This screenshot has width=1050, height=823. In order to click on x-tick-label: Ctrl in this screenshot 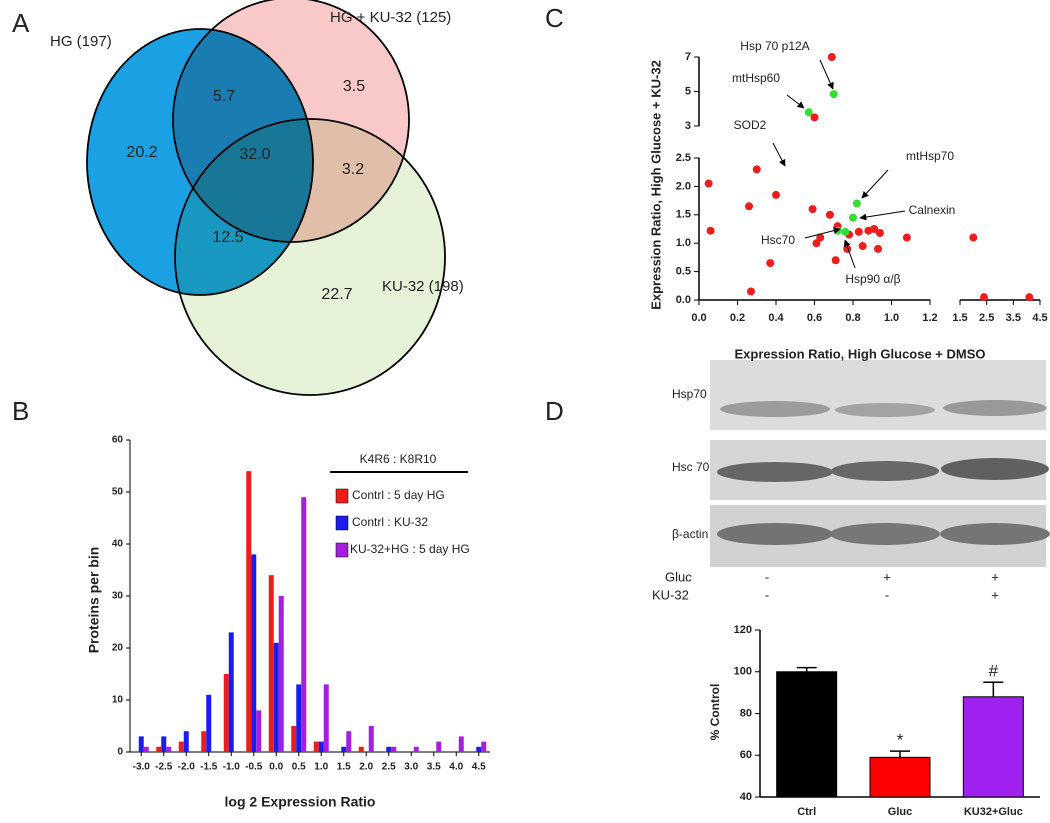, I will do `click(806, 812)`.